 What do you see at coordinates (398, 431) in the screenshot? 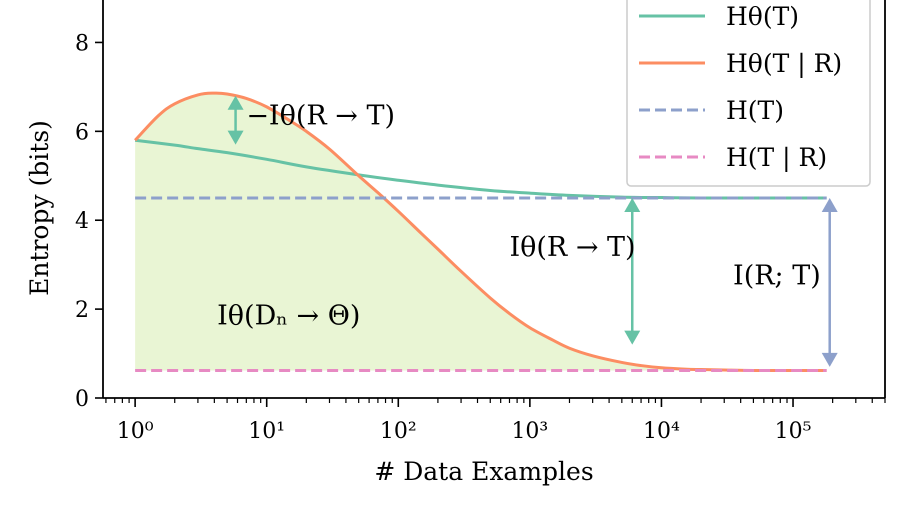
I see `x-tick-label-2: 10²` at bounding box center [398, 431].